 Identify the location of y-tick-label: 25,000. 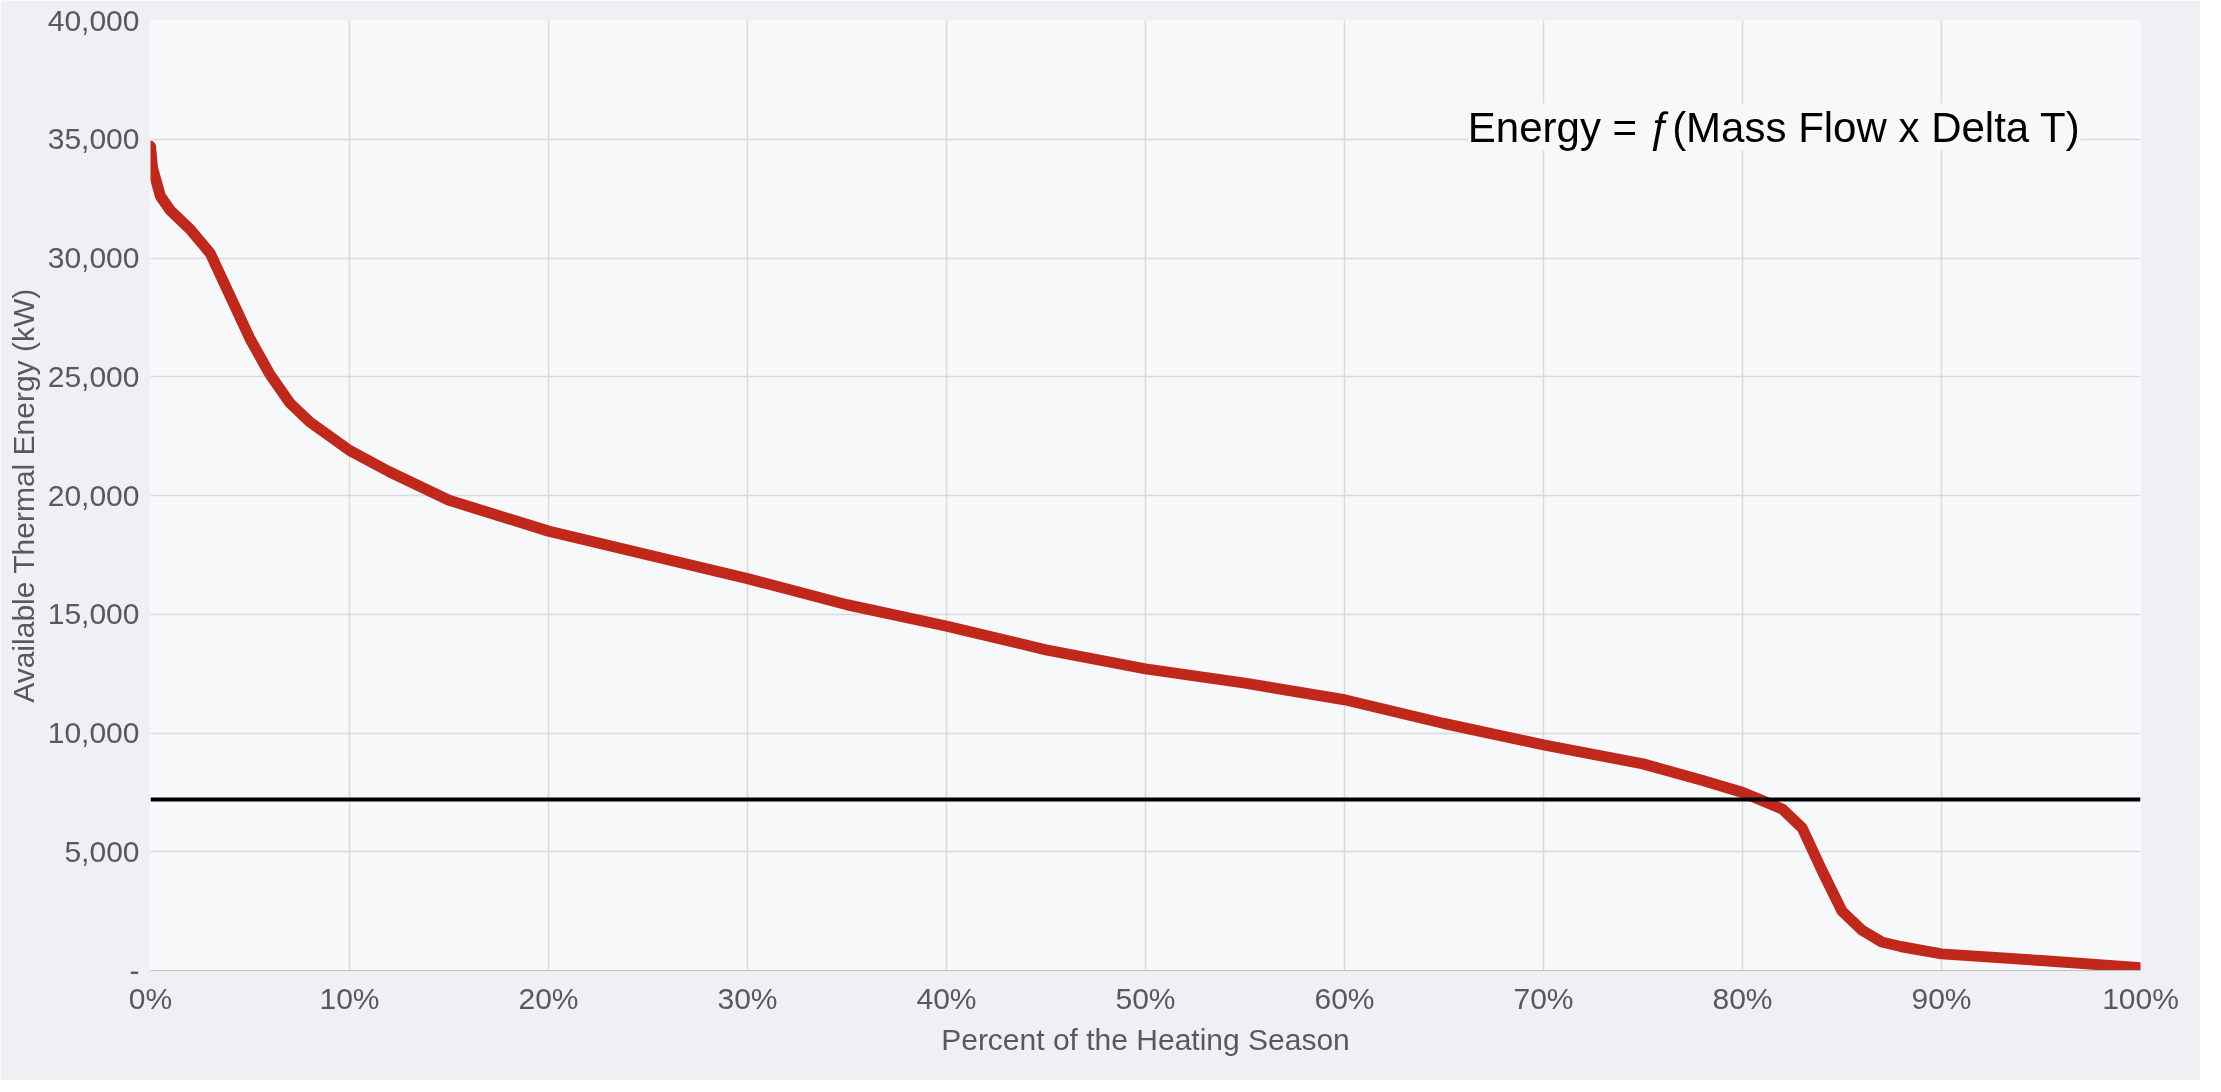
(93, 376).